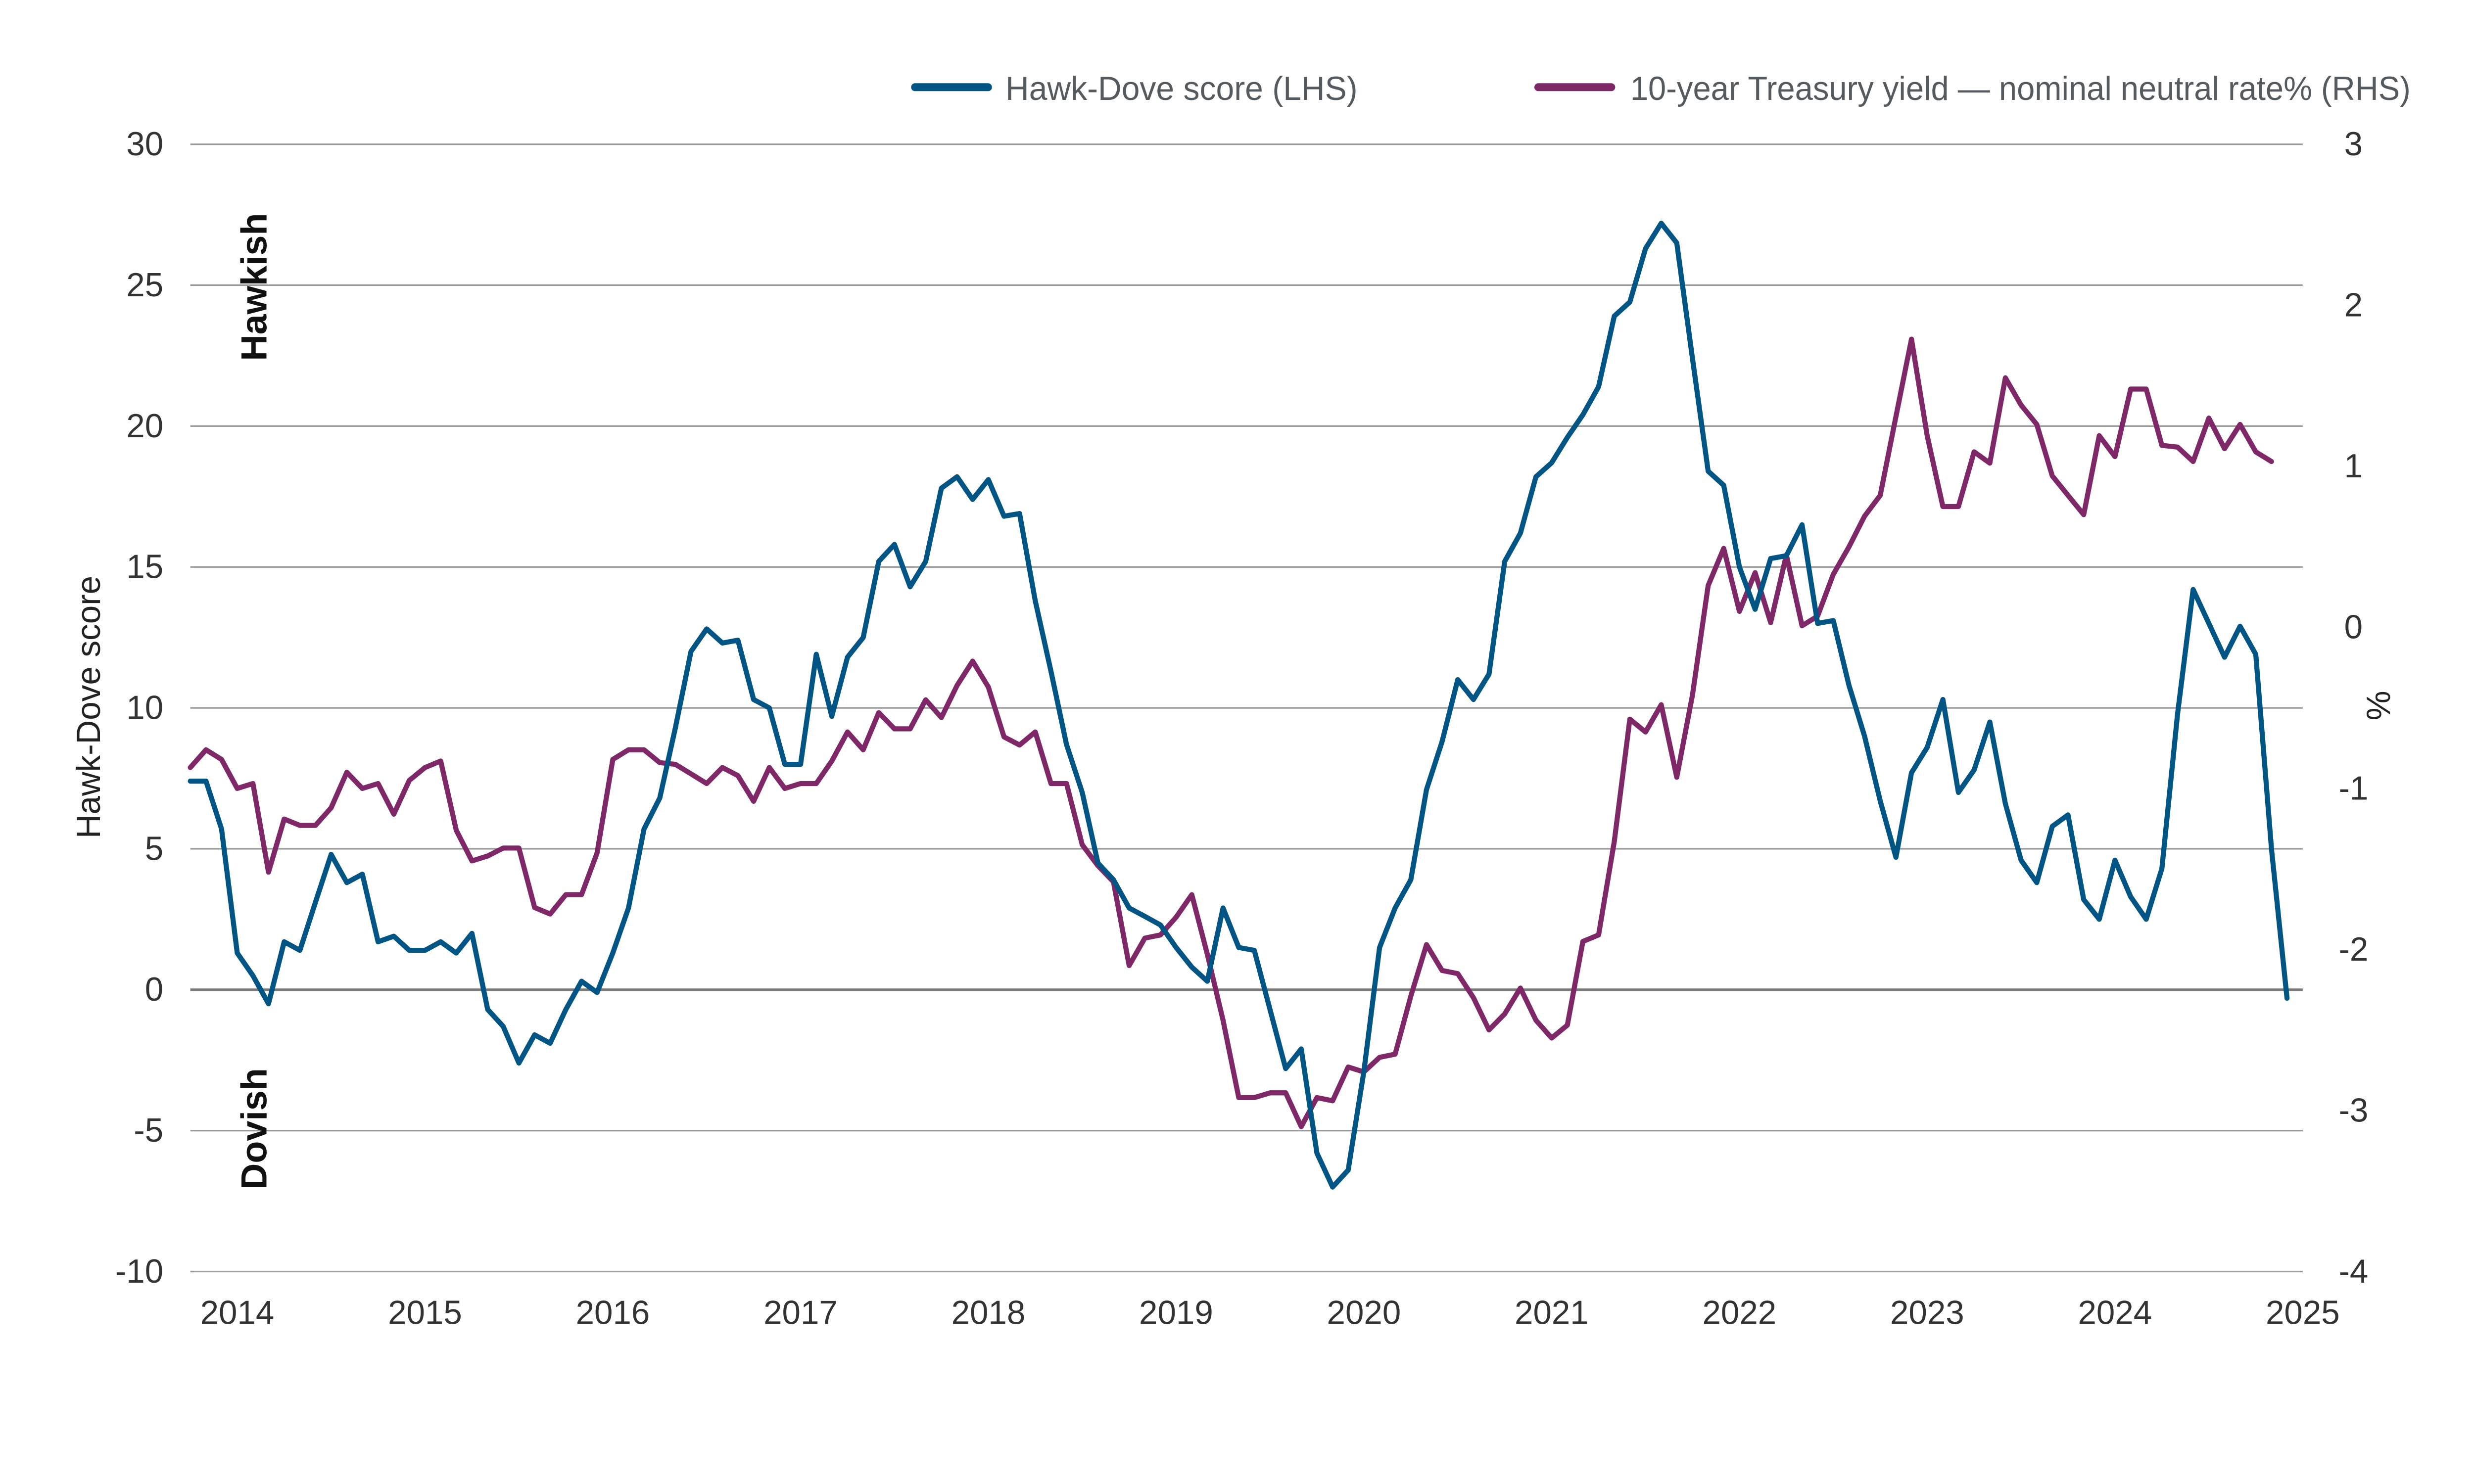 Image resolution: width=2474 pixels, height=1484 pixels. Describe the element at coordinates (2353, 708) in the screenshot. I see `right-axis-ticks: 3 2 1 0 -1 -2 -3 -4` at that location.